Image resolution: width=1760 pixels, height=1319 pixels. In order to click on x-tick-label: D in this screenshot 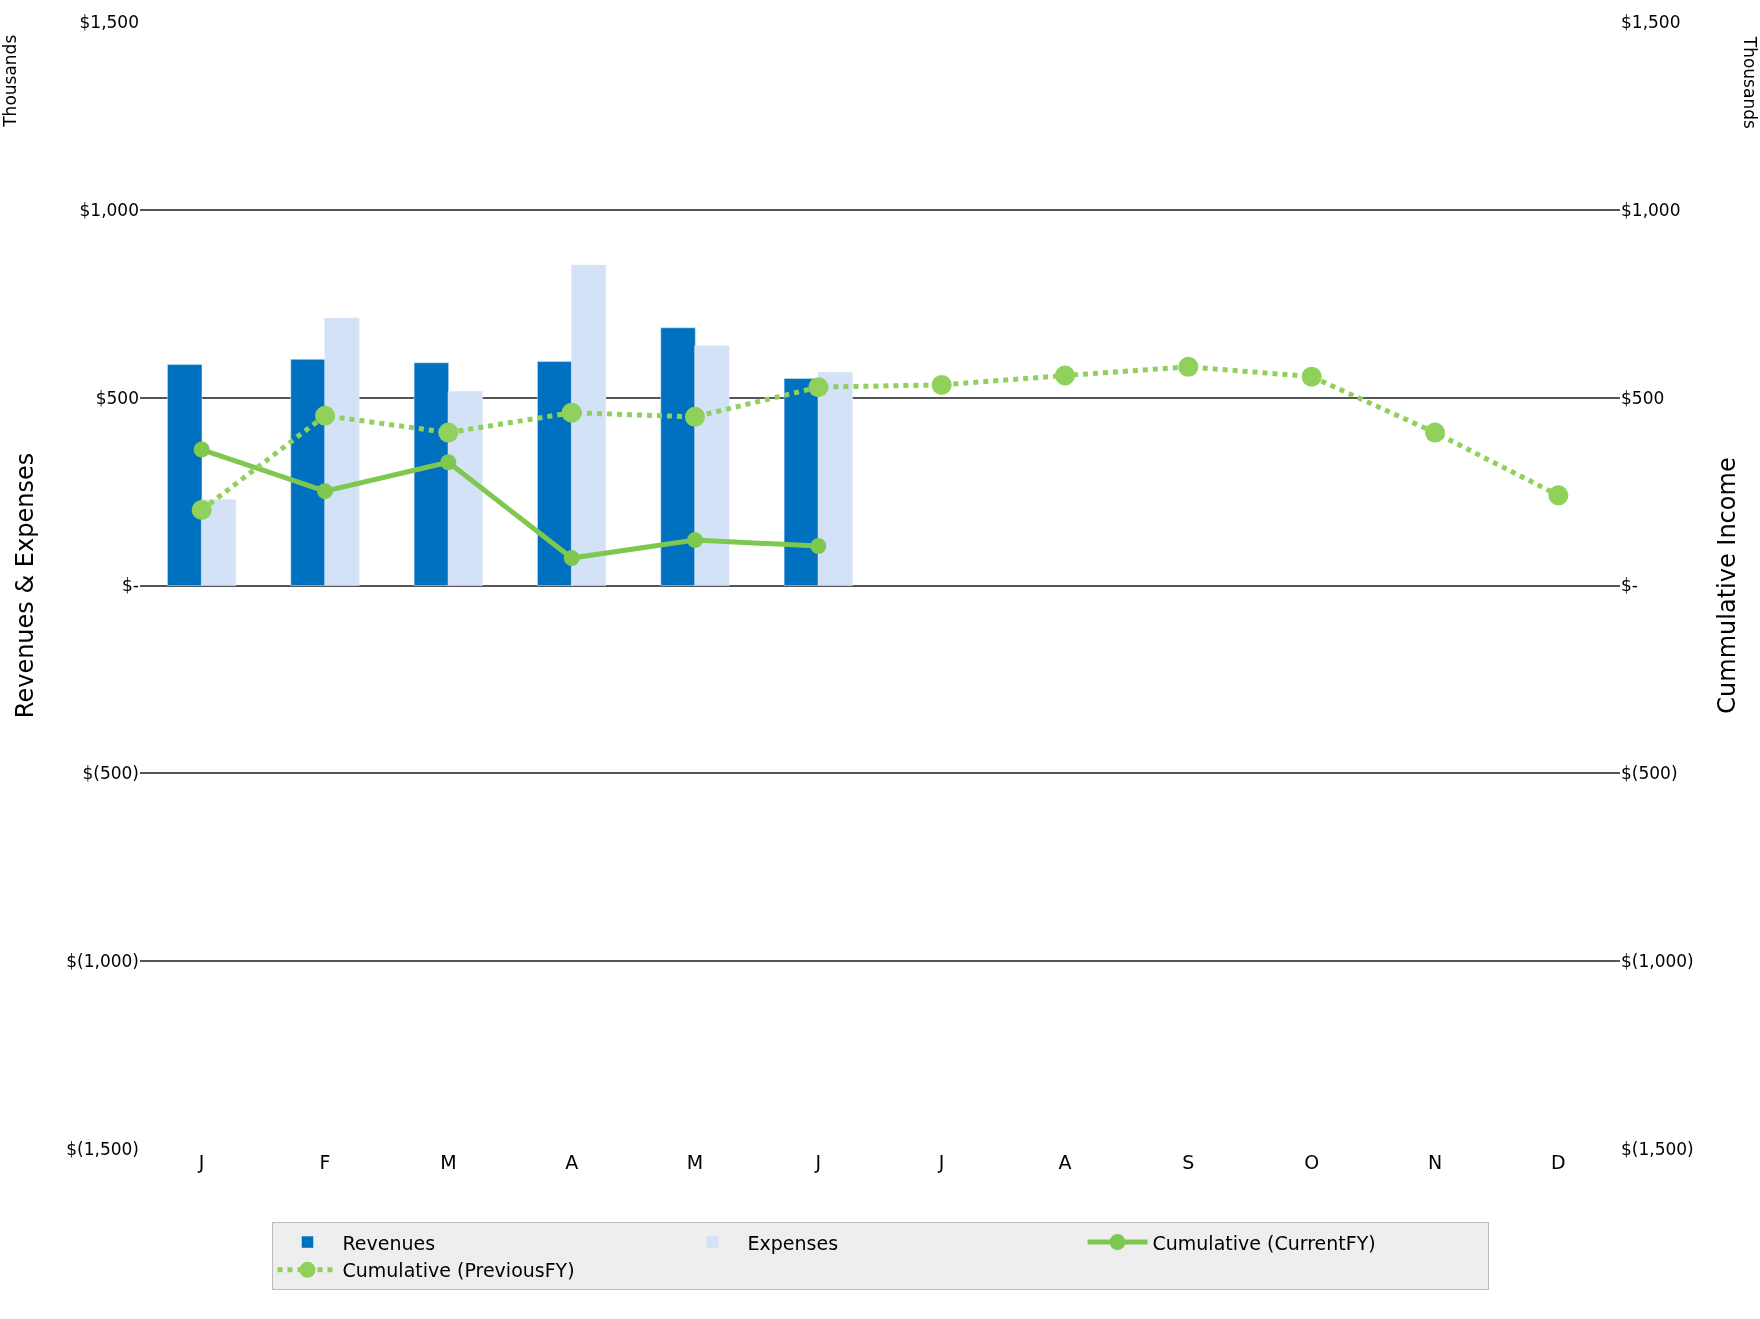, I will do `click(1558, 1162)`.